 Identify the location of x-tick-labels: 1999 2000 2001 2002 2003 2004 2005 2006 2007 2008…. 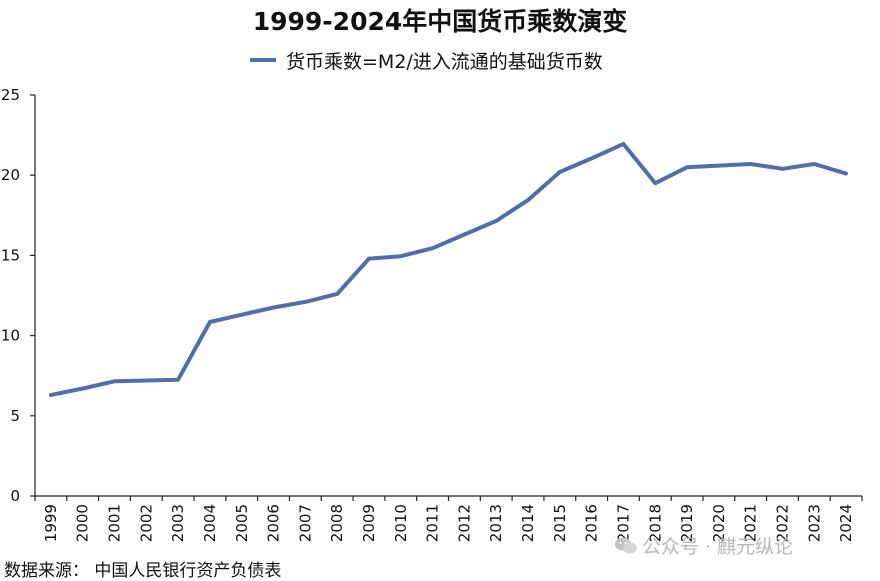
(448, 523).